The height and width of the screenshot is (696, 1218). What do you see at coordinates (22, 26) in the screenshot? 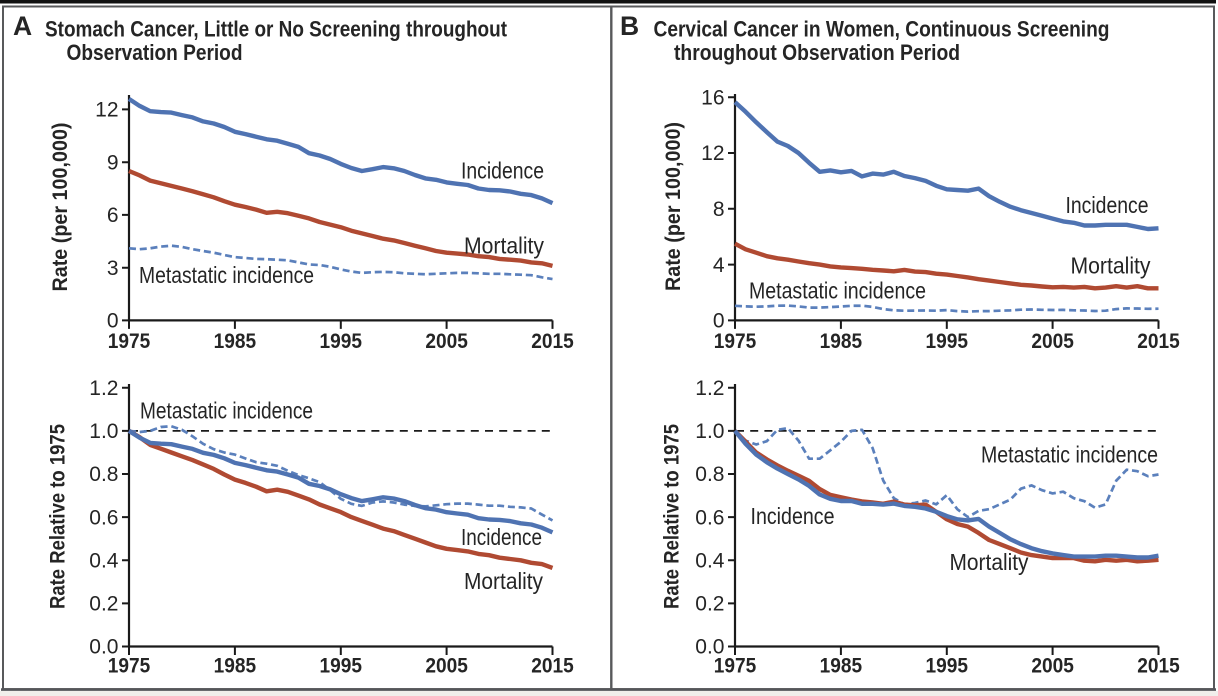
I see `svg-text: A` at bounding box center [22, 26].